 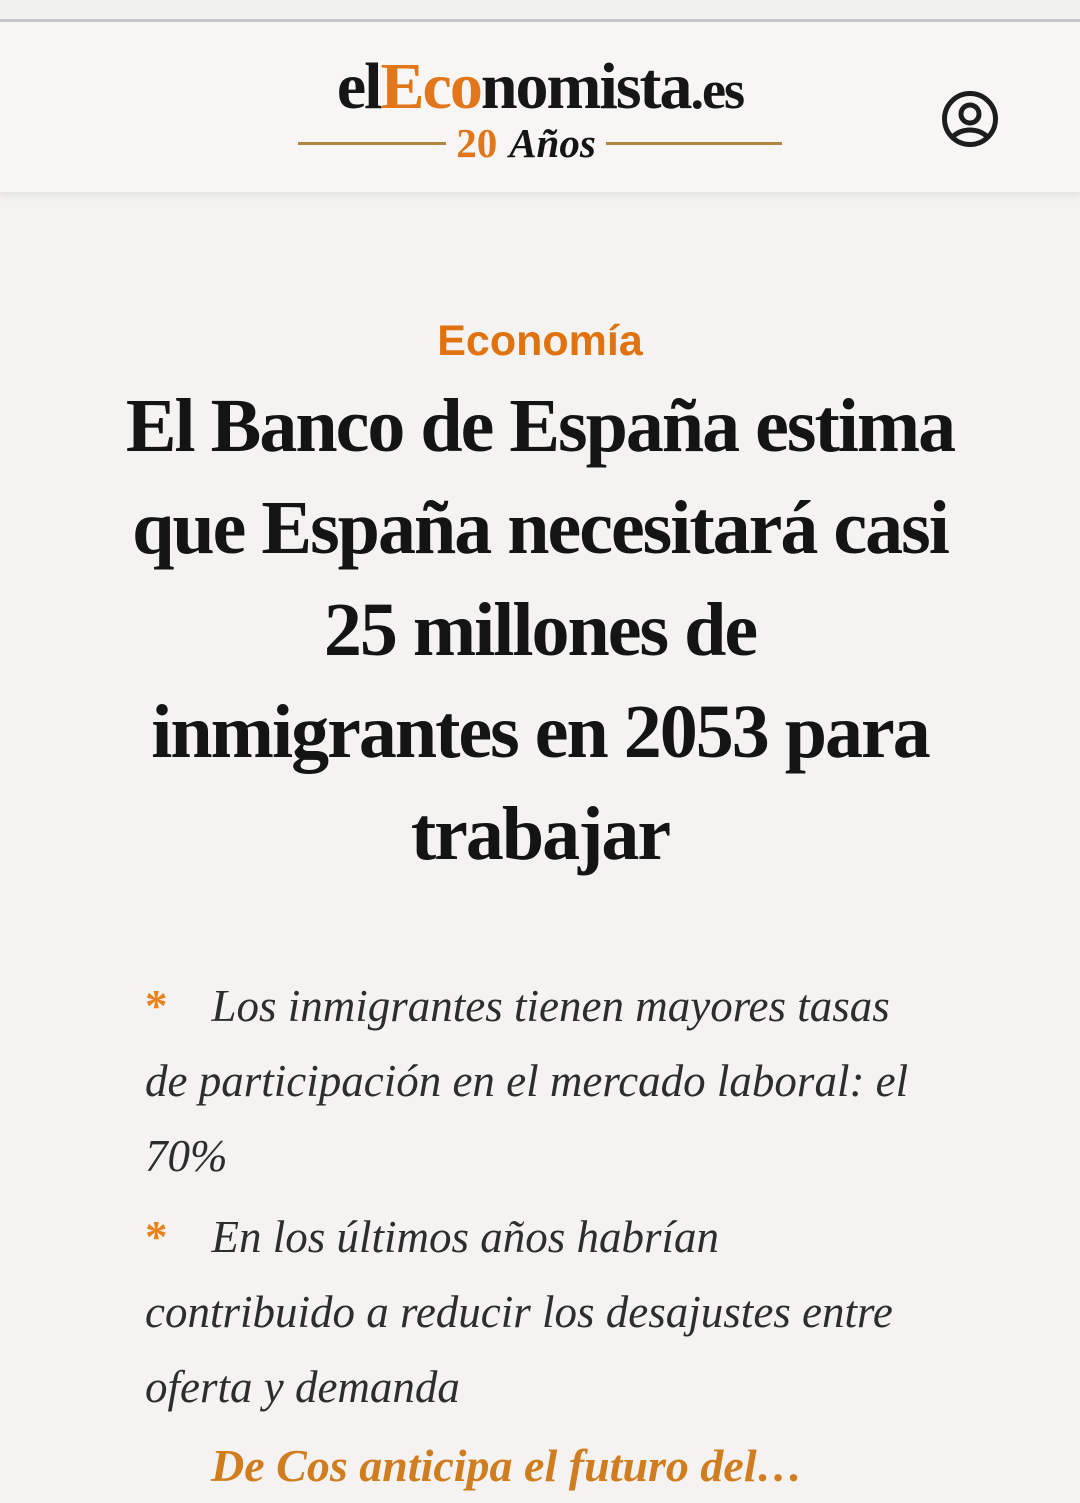 I want to click on status-strip, so click(x=540, y=11).